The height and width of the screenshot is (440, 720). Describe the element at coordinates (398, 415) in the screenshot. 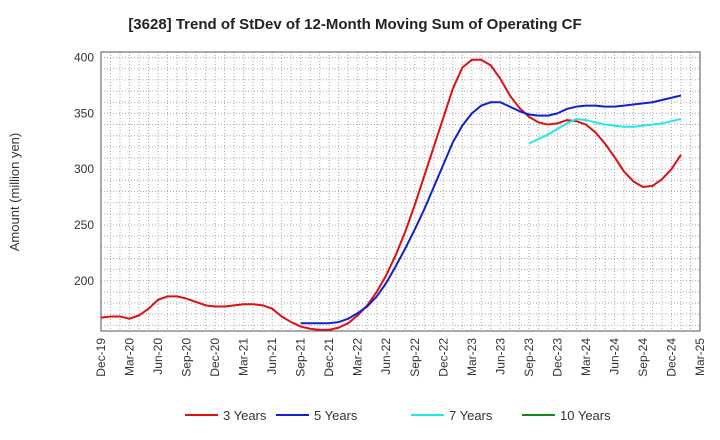

I see `legend: 3 Years 5 Years 7 Years 10 Years` at that location.